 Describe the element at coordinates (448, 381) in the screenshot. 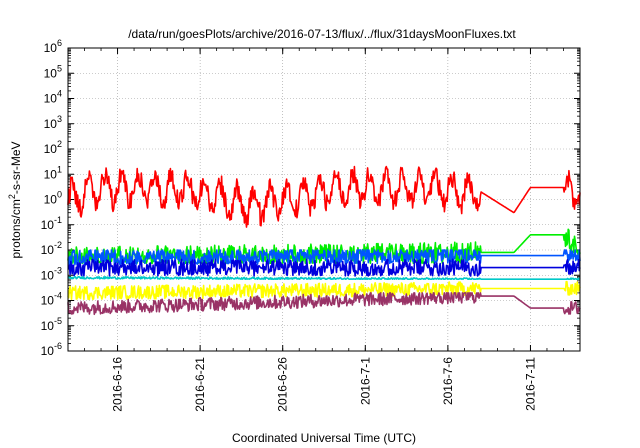

I see `x-tick-label: 2016-7-6` at that location.